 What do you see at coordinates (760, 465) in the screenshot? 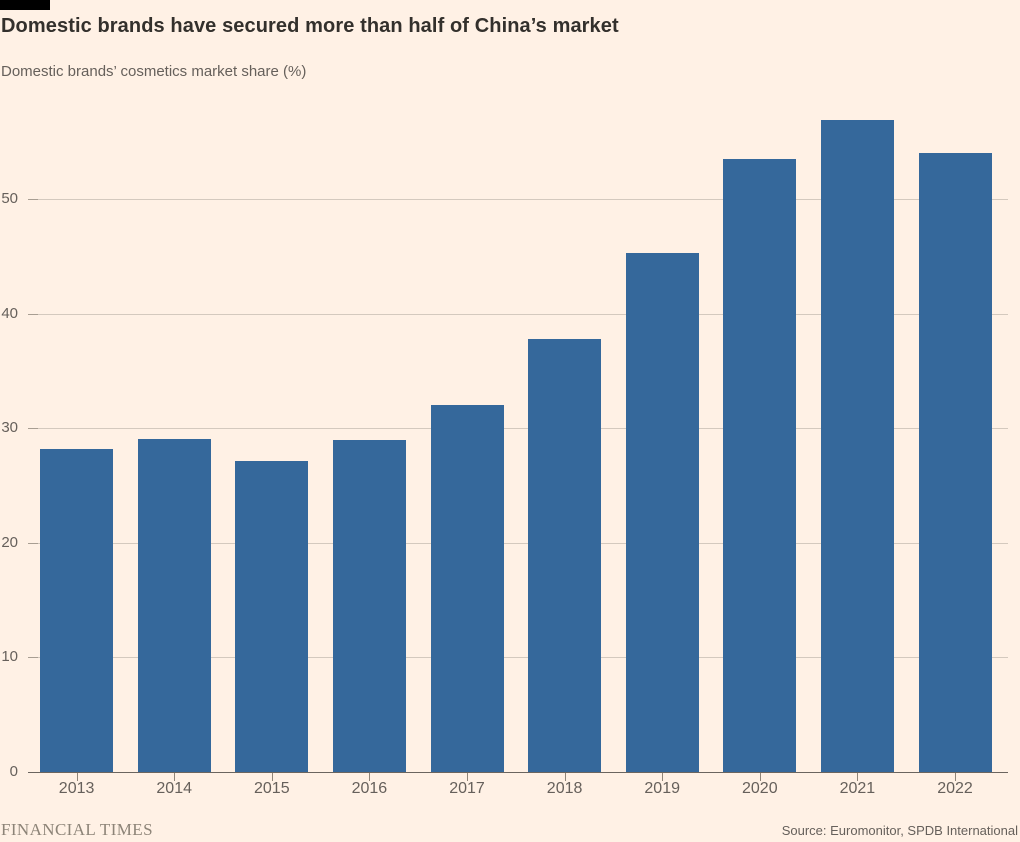
I see `bar-2020` at bounding box center [760, 465].